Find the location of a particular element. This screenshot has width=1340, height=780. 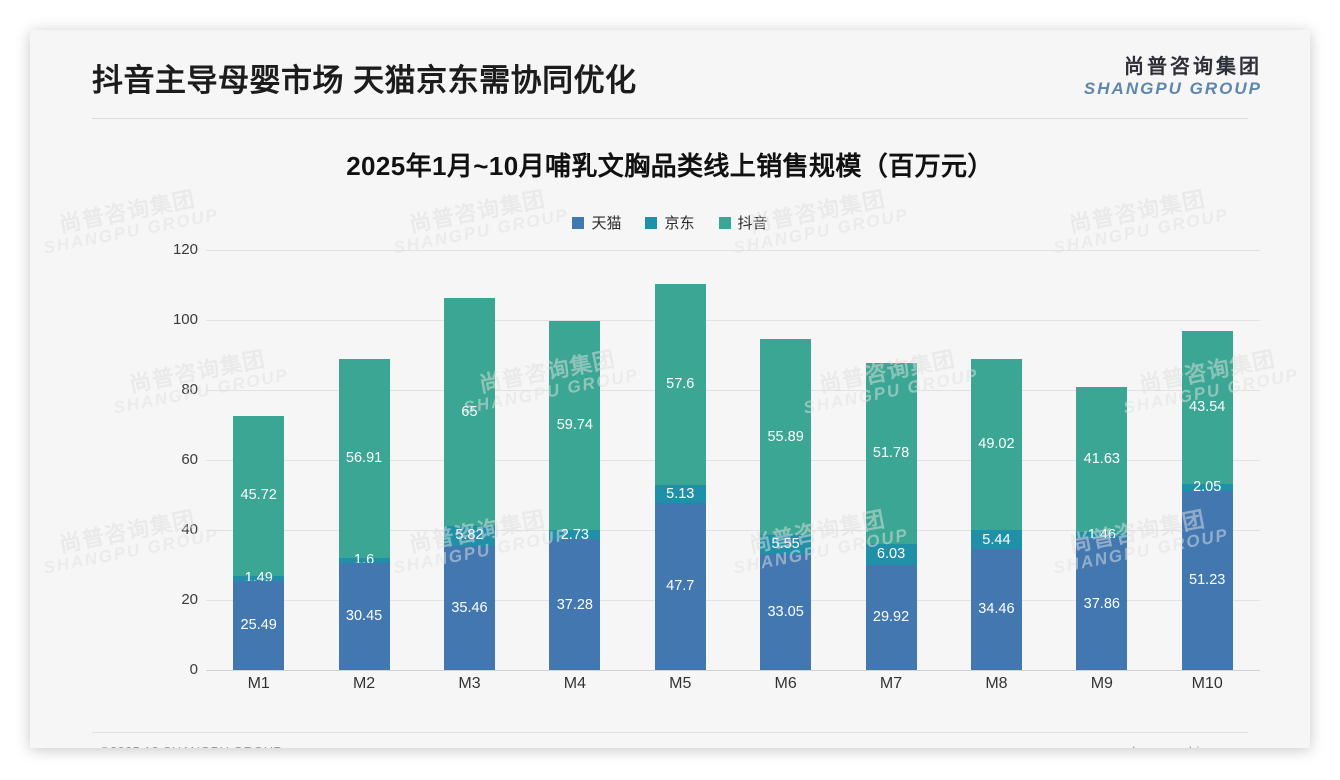

bar-segment-抖音: 51.78 is located at coordinates (891, 453).